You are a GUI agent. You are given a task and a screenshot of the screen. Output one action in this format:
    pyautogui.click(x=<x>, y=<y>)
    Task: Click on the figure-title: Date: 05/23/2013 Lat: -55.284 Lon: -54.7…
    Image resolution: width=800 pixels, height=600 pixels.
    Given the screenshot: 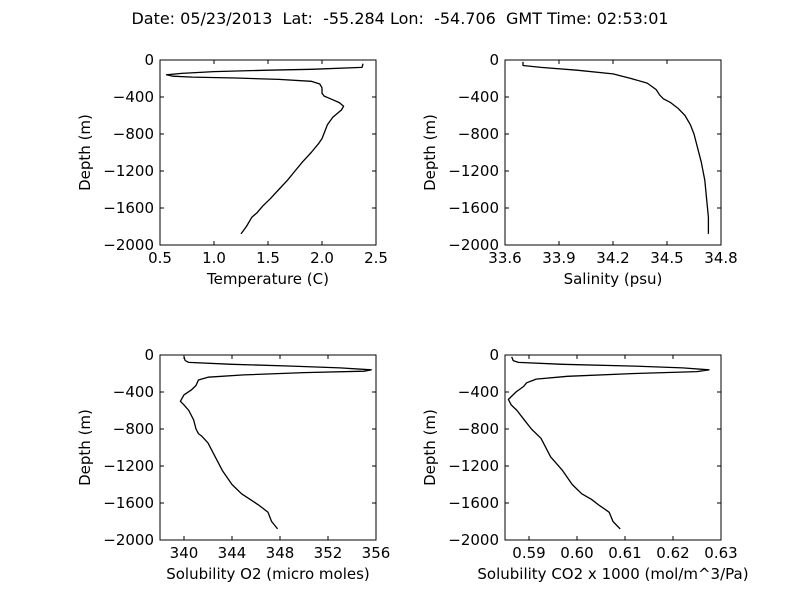 What is the action you would take?
    pyautogui.click(x=400, y=18)
    